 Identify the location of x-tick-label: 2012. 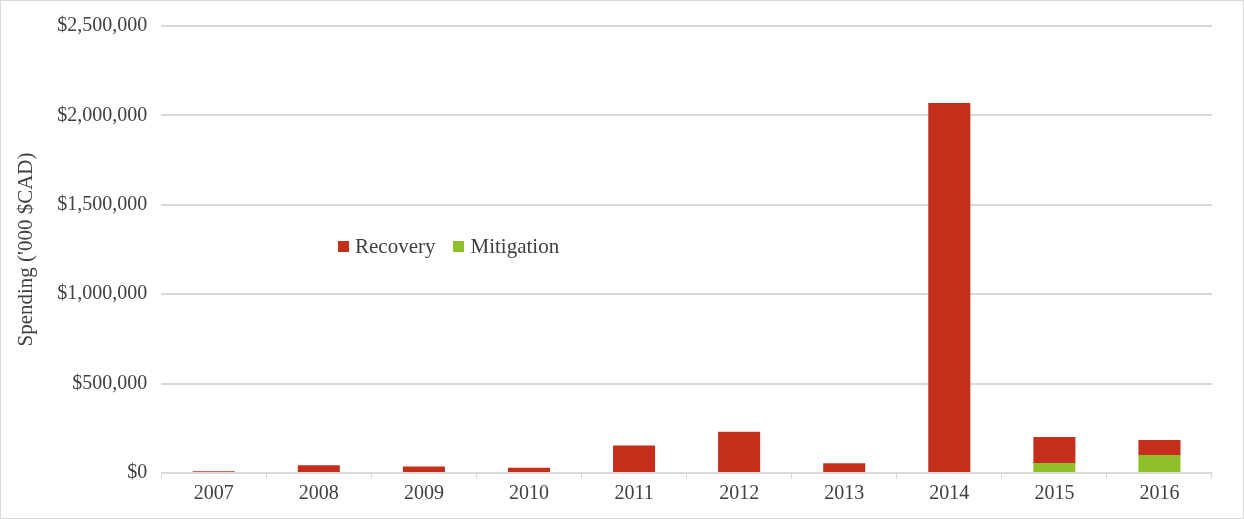
(739, 492).